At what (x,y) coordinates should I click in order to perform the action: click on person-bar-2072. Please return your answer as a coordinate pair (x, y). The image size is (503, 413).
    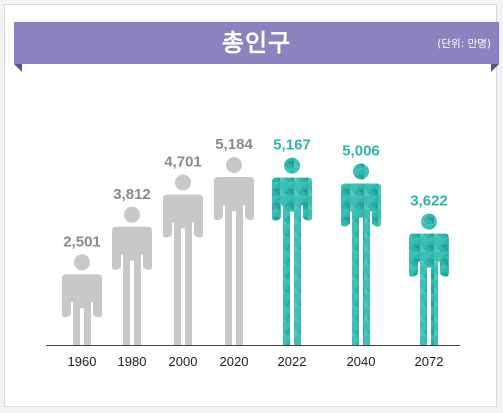
    Looking at the image, I should click on (429, 279).